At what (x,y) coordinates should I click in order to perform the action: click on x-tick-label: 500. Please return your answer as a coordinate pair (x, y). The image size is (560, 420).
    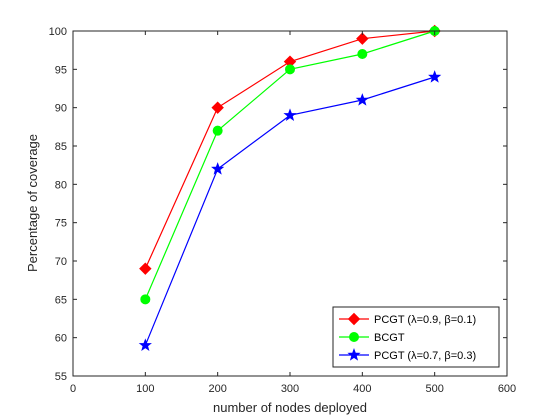
    Looking at the image, I should click on (434, 389).